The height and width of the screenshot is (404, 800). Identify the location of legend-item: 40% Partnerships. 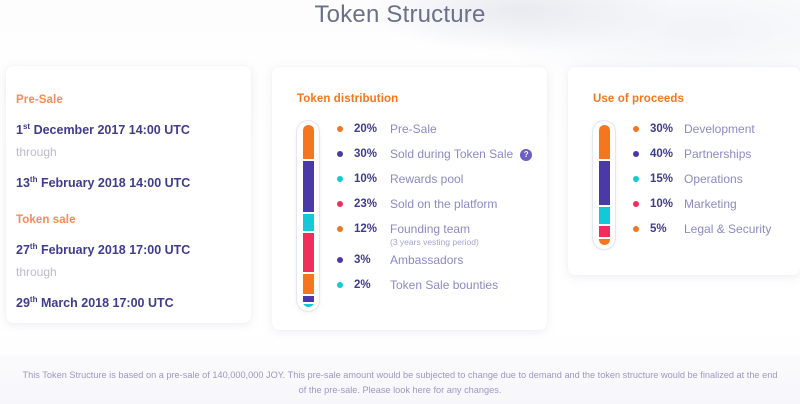
(716, 158).